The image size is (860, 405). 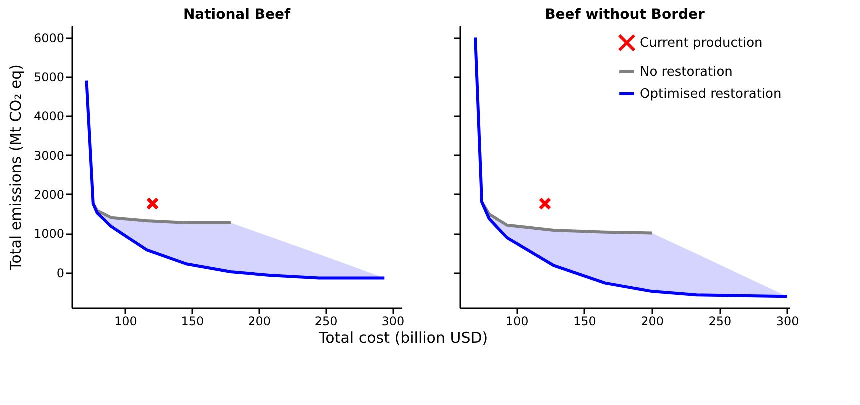 What do you see at coordinates (49, 234) in the screenshot?
I see `y-tick-label: 1000` at bounding box center [49, 234].